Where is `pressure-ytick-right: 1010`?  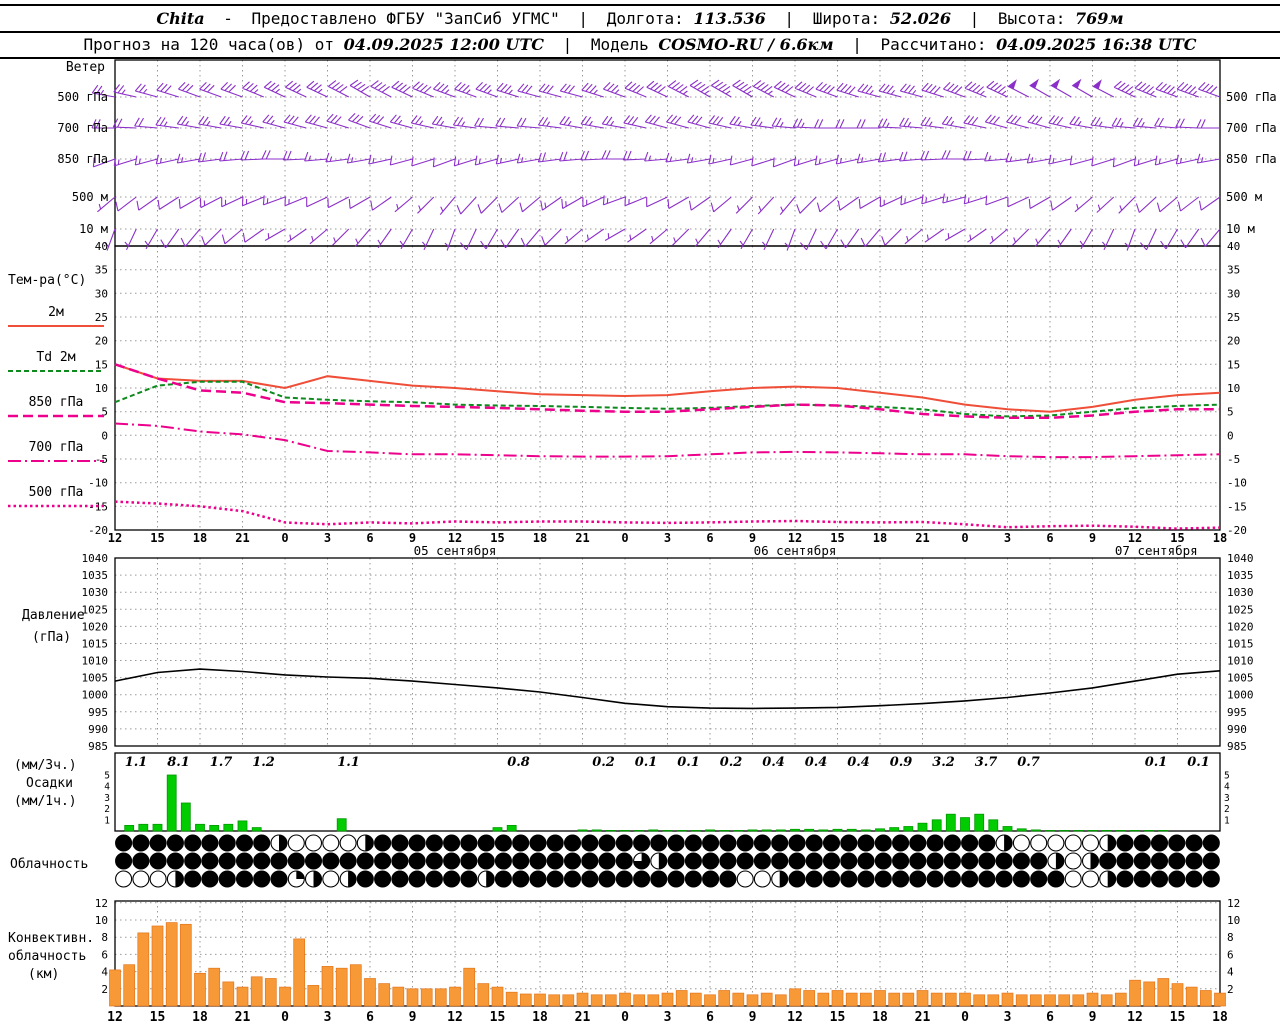
pressure-ytick-right: 1010 is located at coordinates (1240, 661).